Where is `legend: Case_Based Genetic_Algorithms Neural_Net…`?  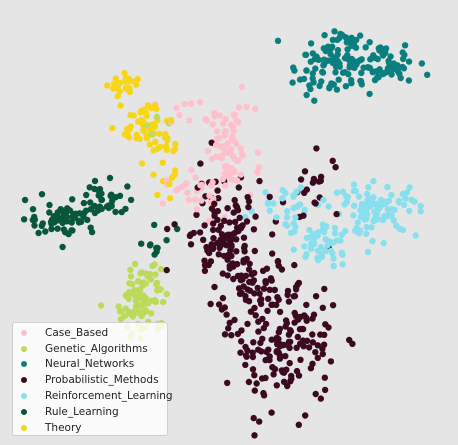 legend: Case_Based Genetic_Algorithms Neural_Net… is located at coordinates (92, 379).